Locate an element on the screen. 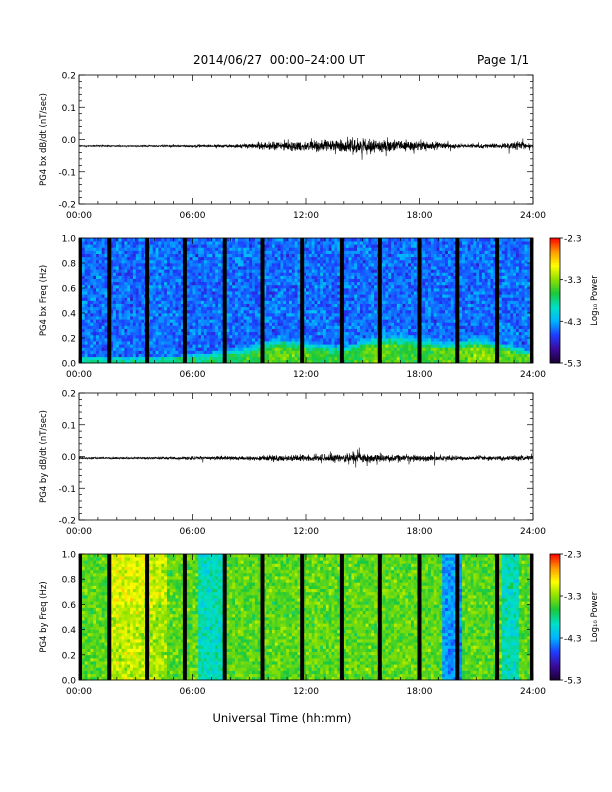 The width and height of the screenshot is (612, 792). by-dbdt-frame is located at coordinates (306, 456).